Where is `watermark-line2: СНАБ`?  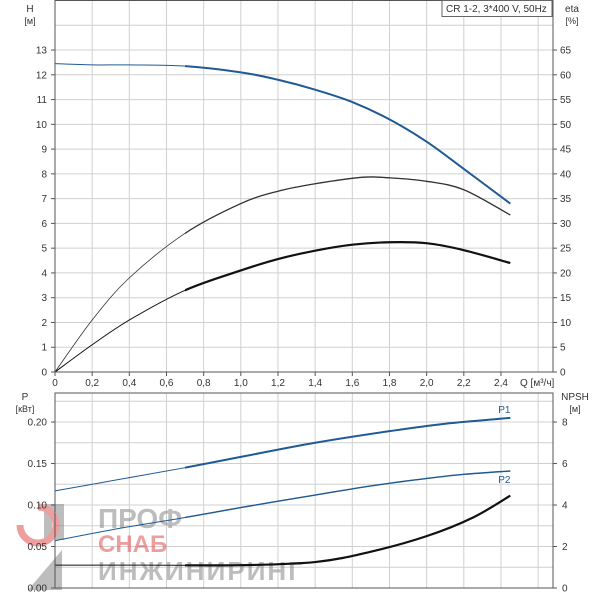 watermark-line2: СНАБ is located at coordinates (132, 544).